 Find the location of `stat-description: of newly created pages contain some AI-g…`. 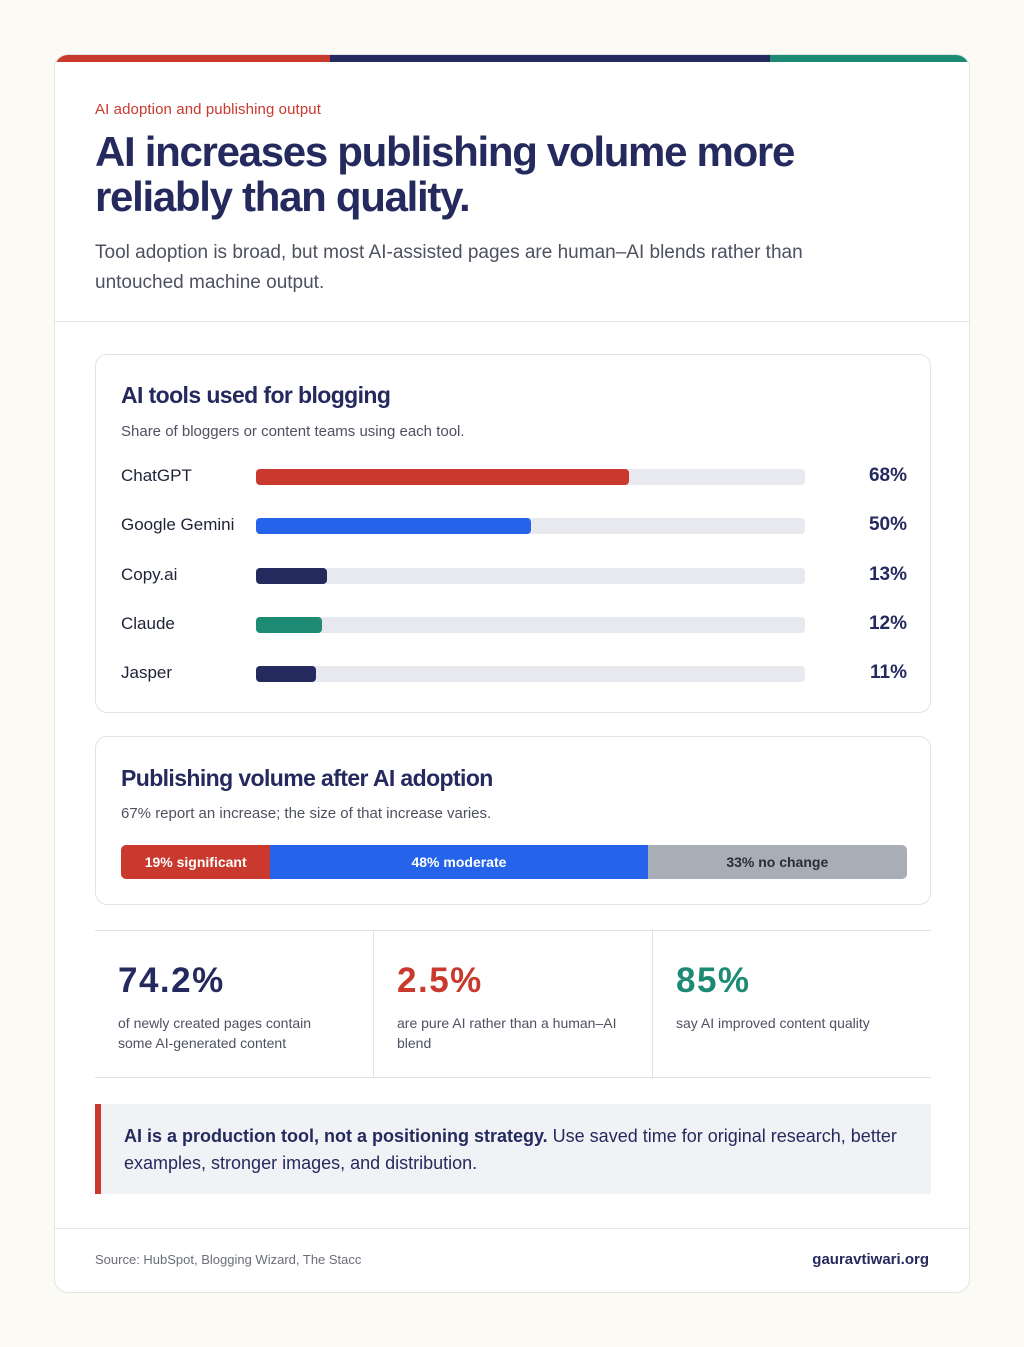

stat-description: of newly created pages contain some AI-g… is located at coordinates (215, 1033).